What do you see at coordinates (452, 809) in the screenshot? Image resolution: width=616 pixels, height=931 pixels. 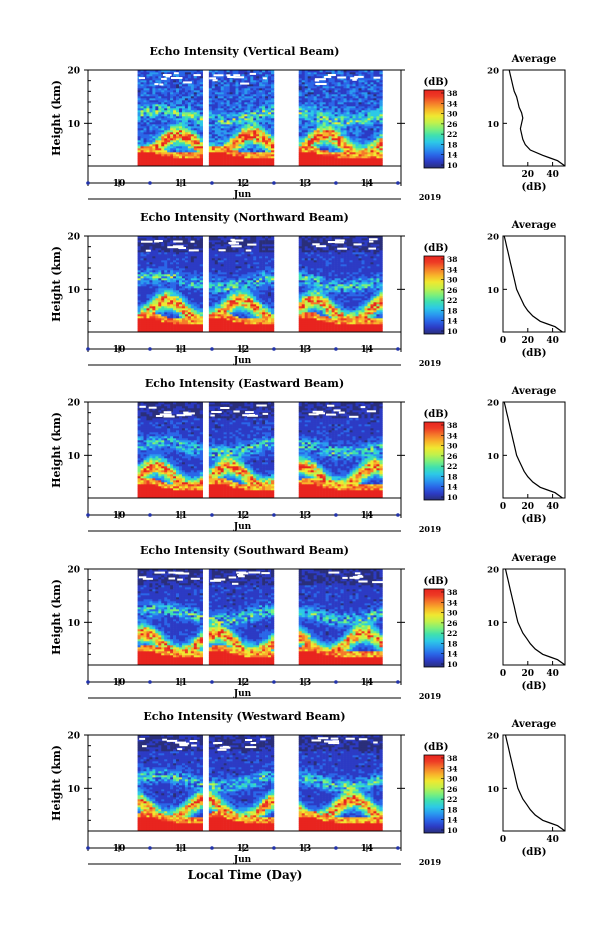 I see `colorbar-tick-label: 18` at bounding box center [452, 809].